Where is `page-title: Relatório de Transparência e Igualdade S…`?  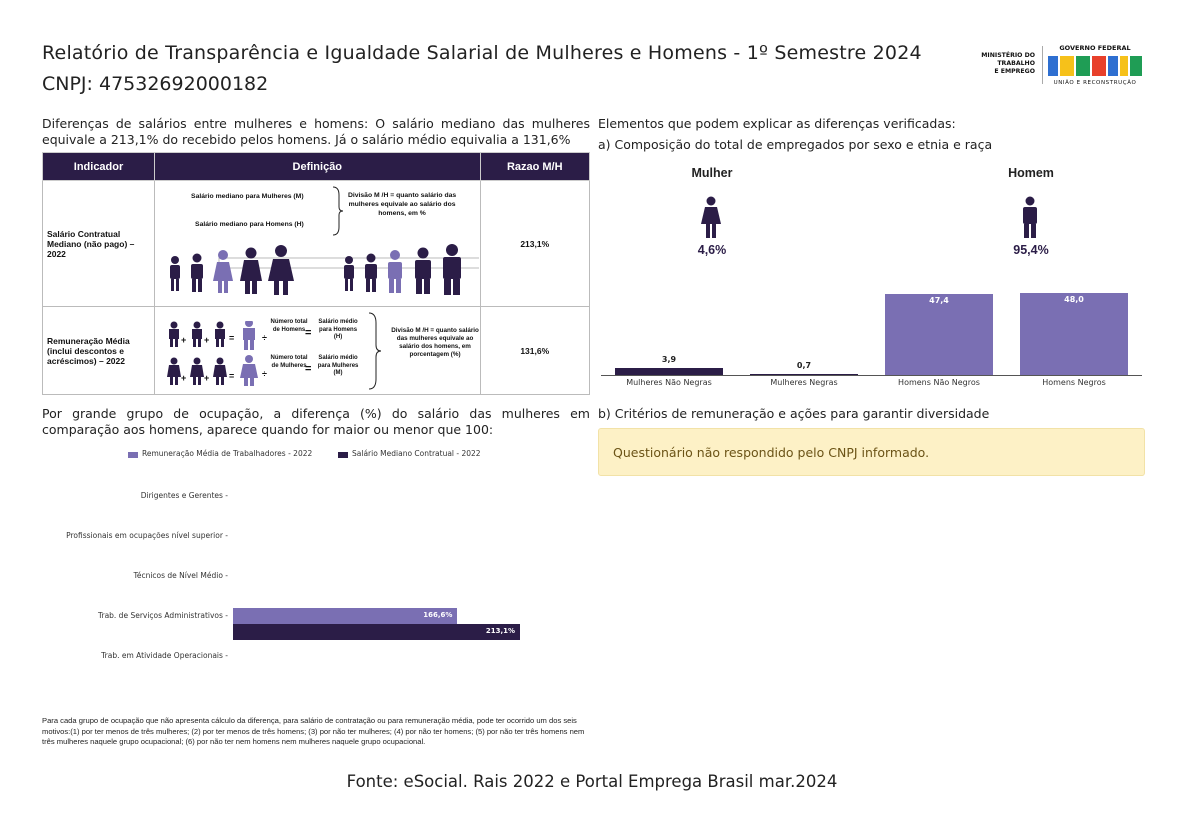
page-title: Relatório de Transparência e Igualdade S… is located at coordinates (482, 53).